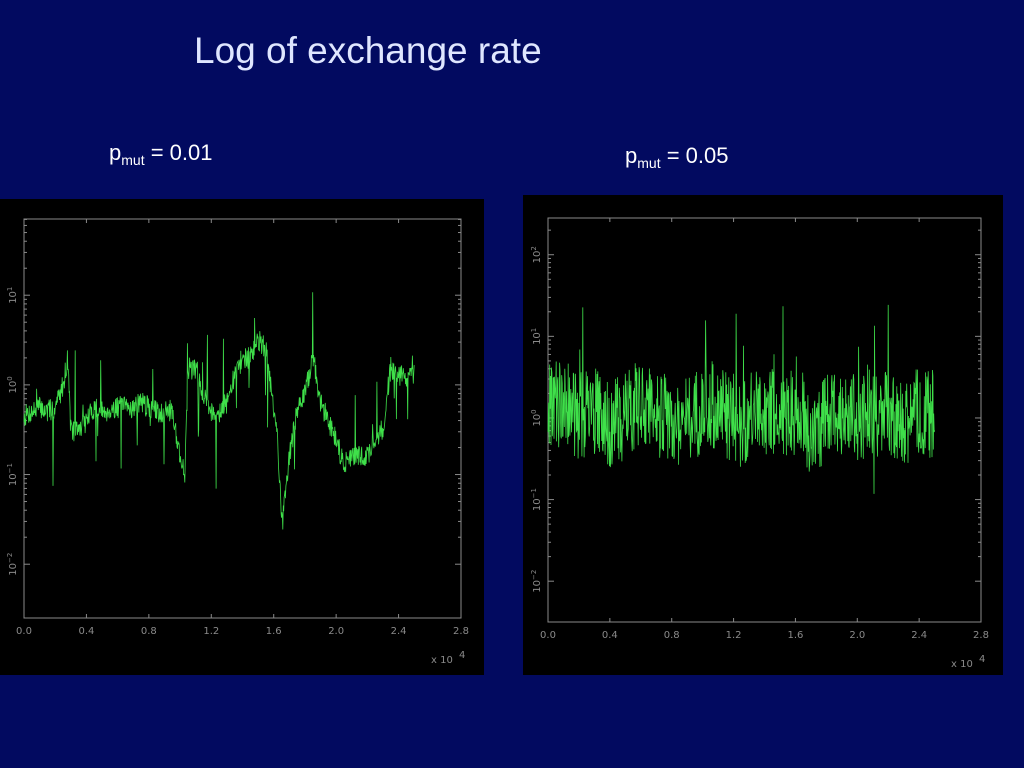 The height and width of the screenshot is (768, 1024). I want to click on label-value: = 0.05, so click(694, 155).